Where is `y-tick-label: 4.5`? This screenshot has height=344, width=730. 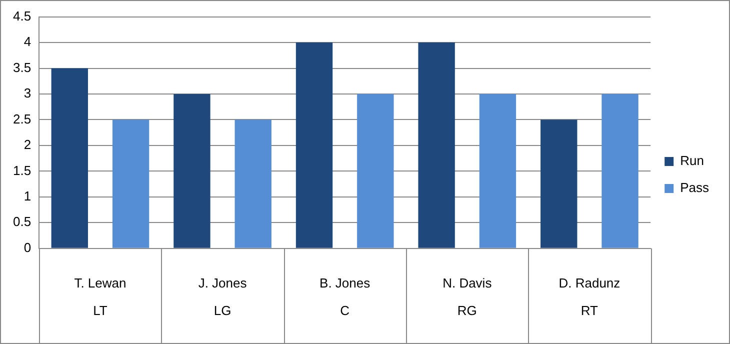
y-tick-label: 4.5 is located at coordinates (22, 16).